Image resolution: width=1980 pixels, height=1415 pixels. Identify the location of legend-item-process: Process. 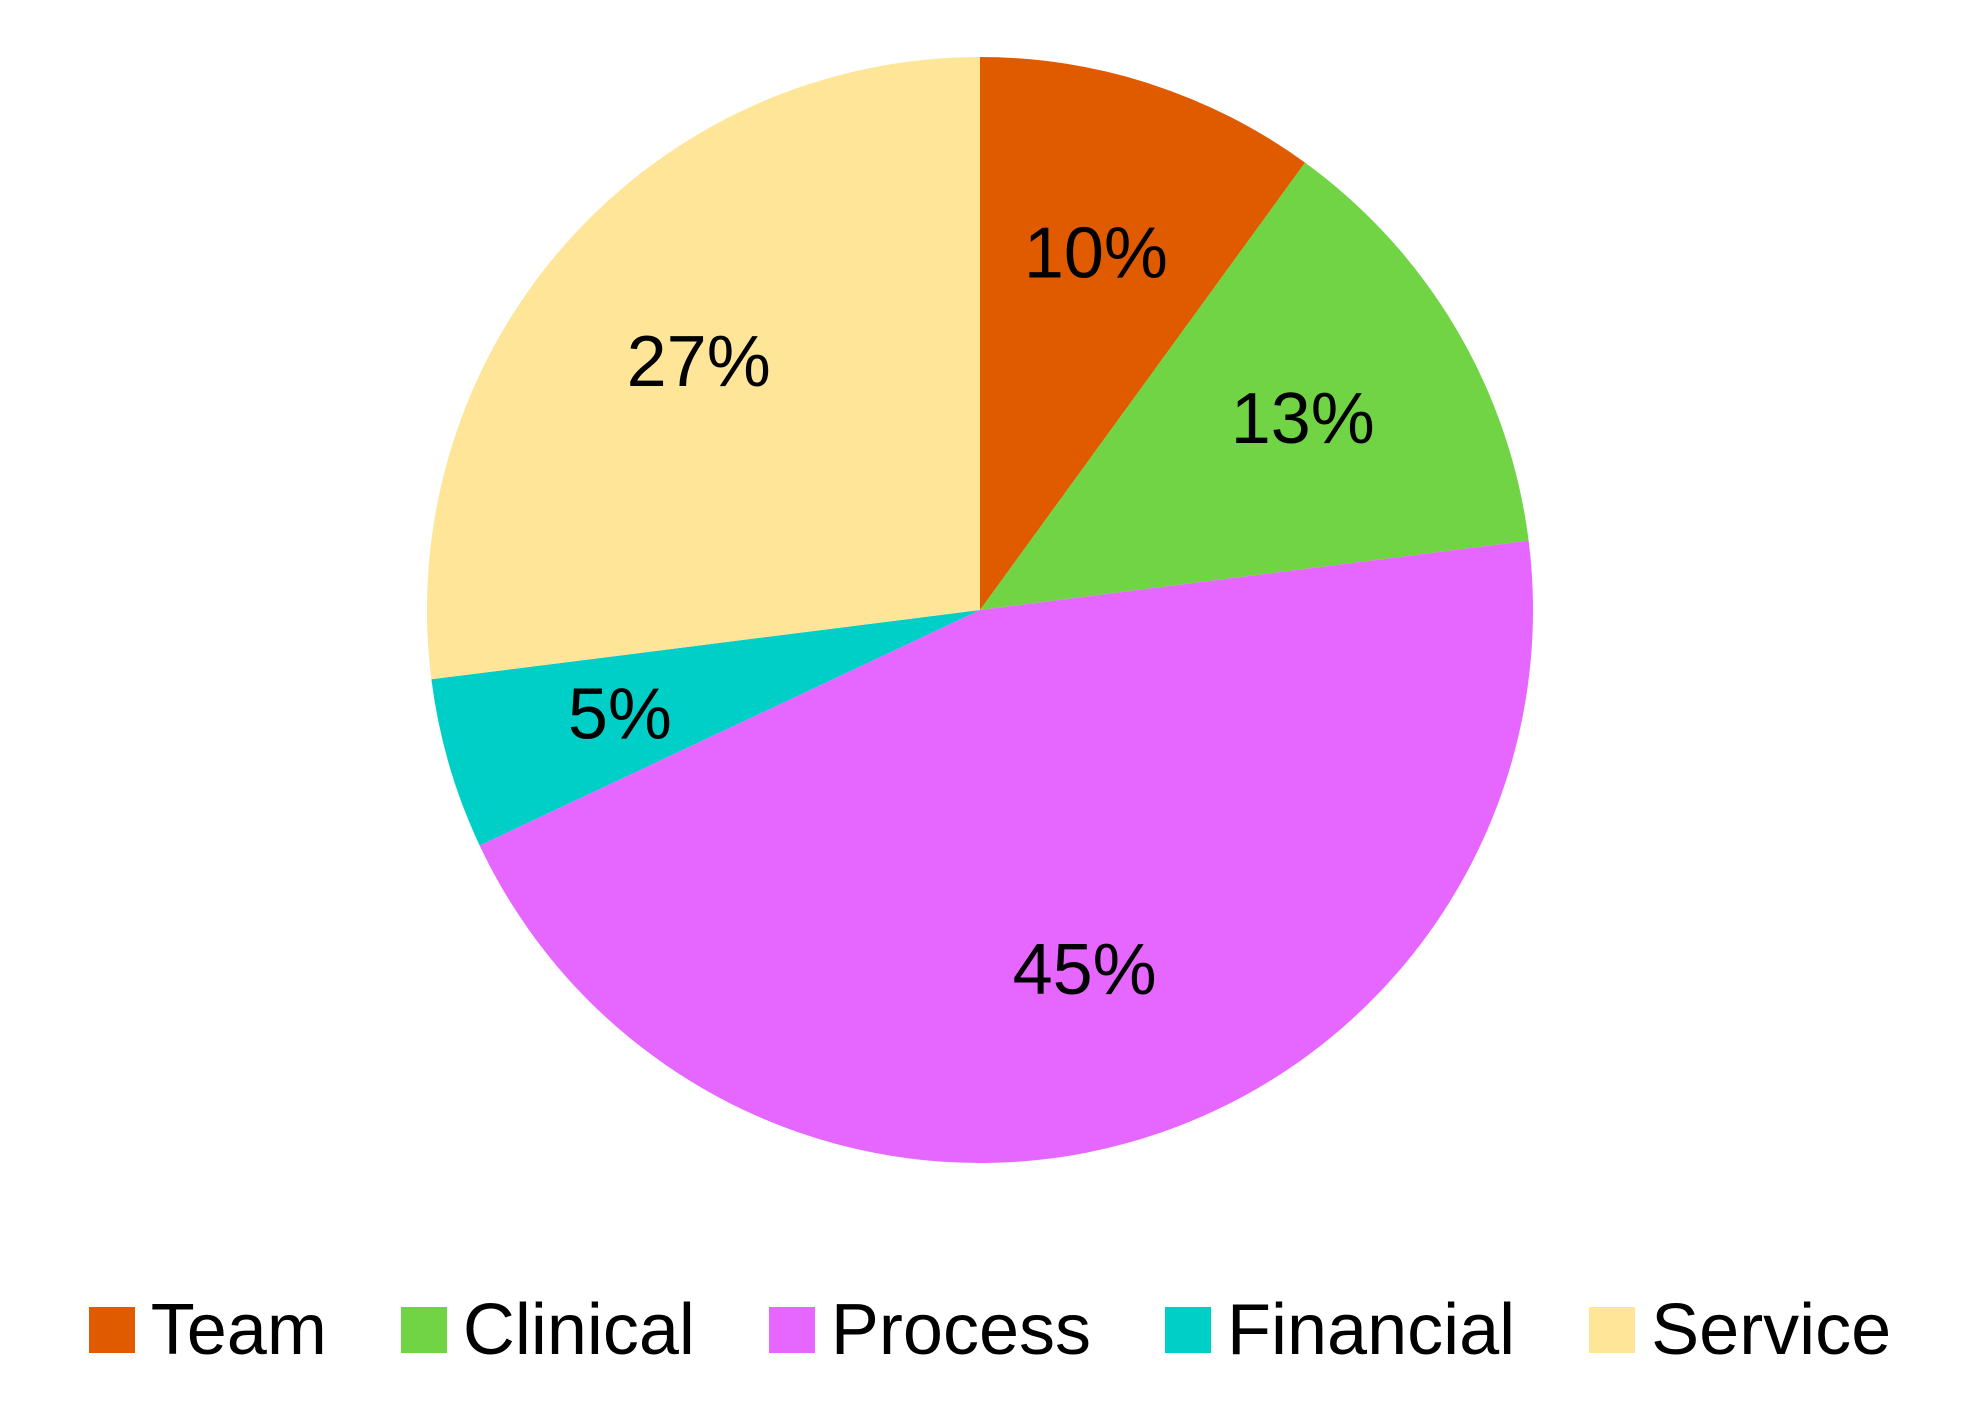
(929, 1330).